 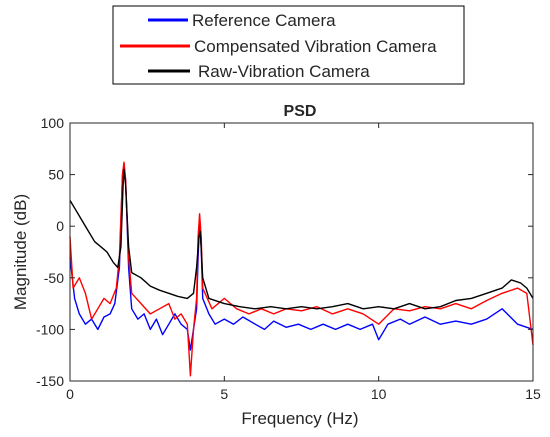 I want to click on y-tick-label: 50, so click(x=56, y=175).